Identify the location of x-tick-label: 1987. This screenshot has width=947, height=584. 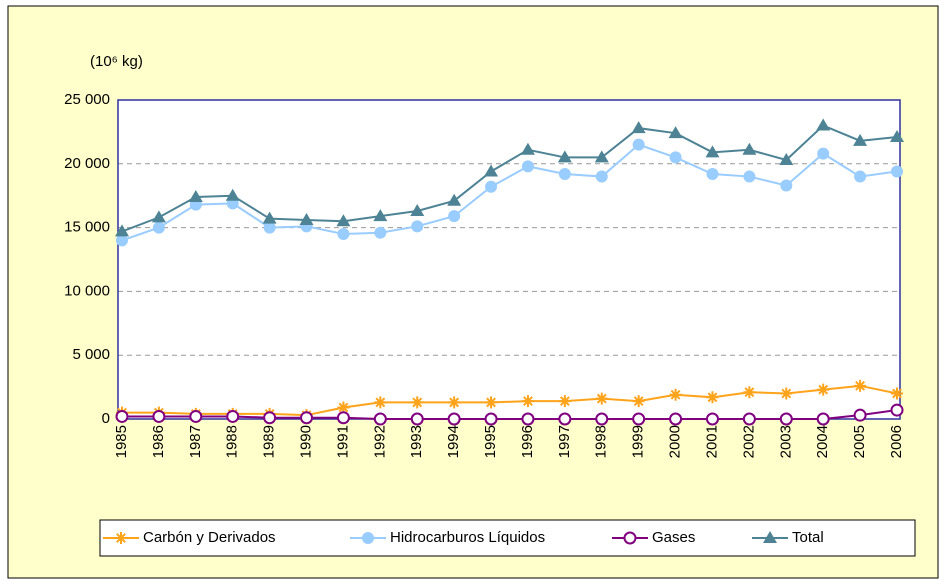
(195, 441).